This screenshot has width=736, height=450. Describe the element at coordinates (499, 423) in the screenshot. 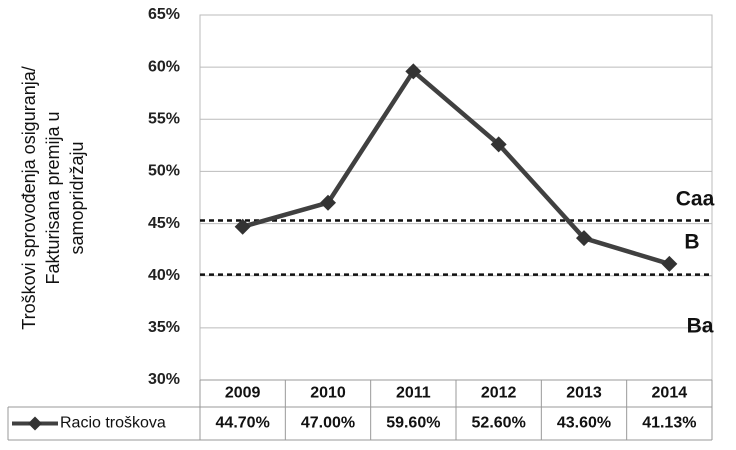

I see `table-value: 52.60%` at that location.